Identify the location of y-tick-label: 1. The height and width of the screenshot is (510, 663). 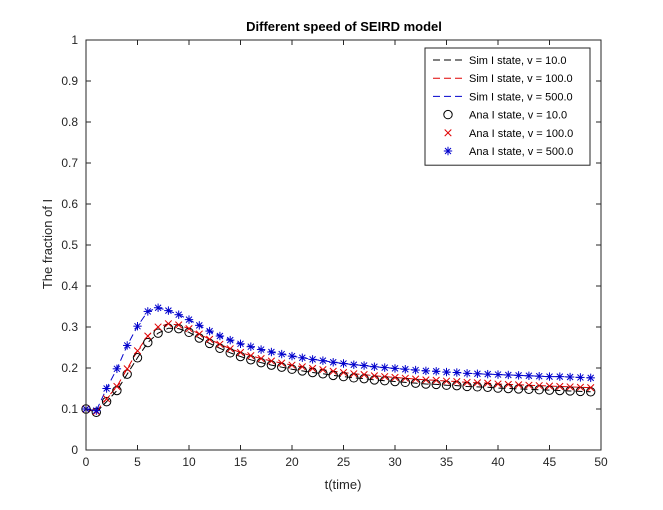
(74, 40).